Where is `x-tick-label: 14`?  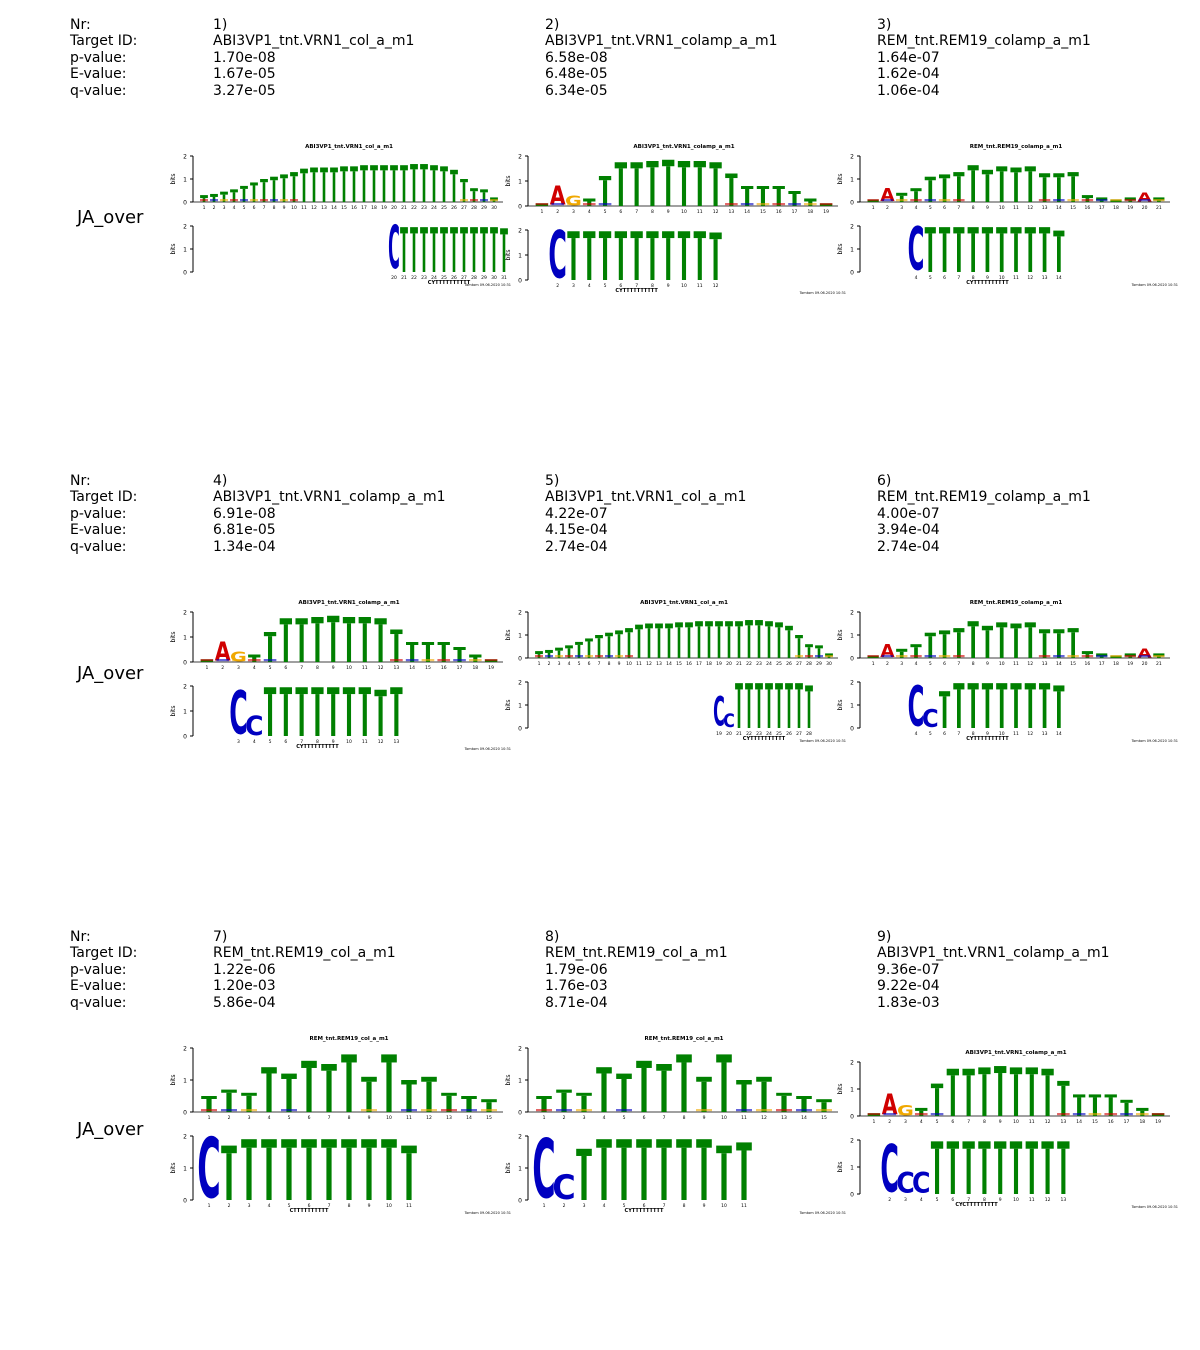 x-tick-label: 14 is located at coordinates (334, 208).